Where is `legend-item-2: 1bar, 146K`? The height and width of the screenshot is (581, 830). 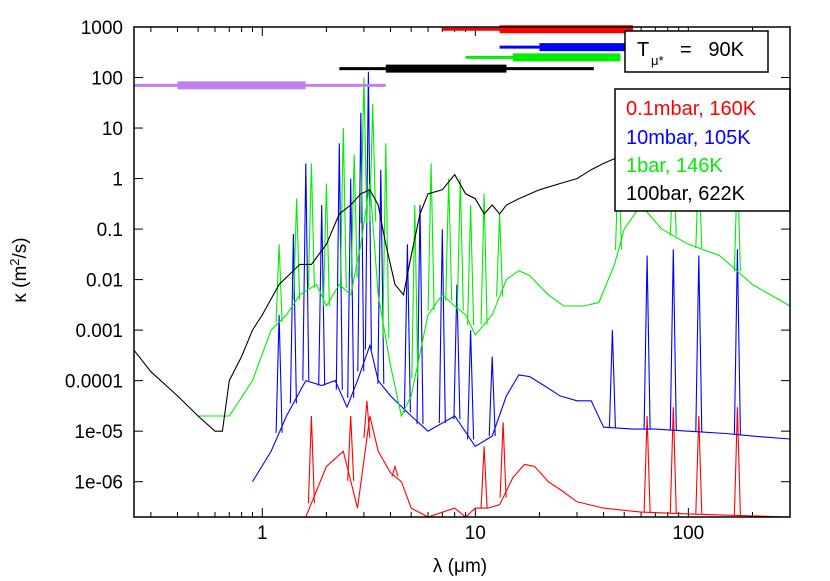 legend-item-2: 1bar, 146K is located at coordinates (674, 166).